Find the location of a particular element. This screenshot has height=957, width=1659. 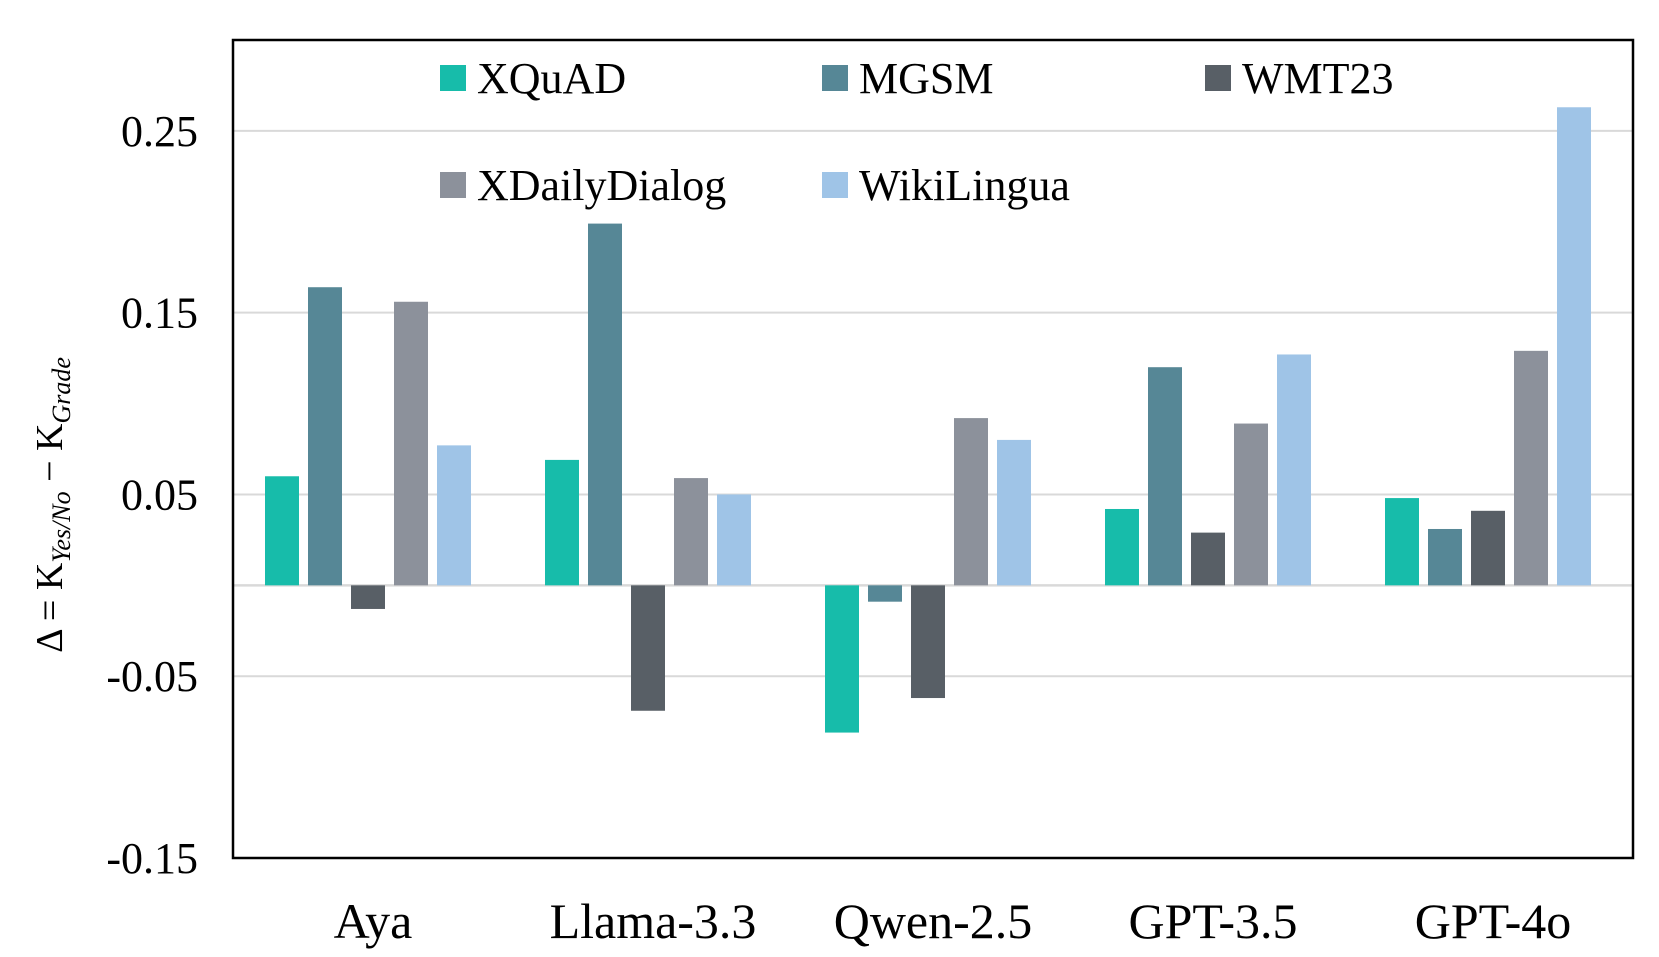

y-axis-label-sub1: Yes/No is located at coordinates (61, 526).